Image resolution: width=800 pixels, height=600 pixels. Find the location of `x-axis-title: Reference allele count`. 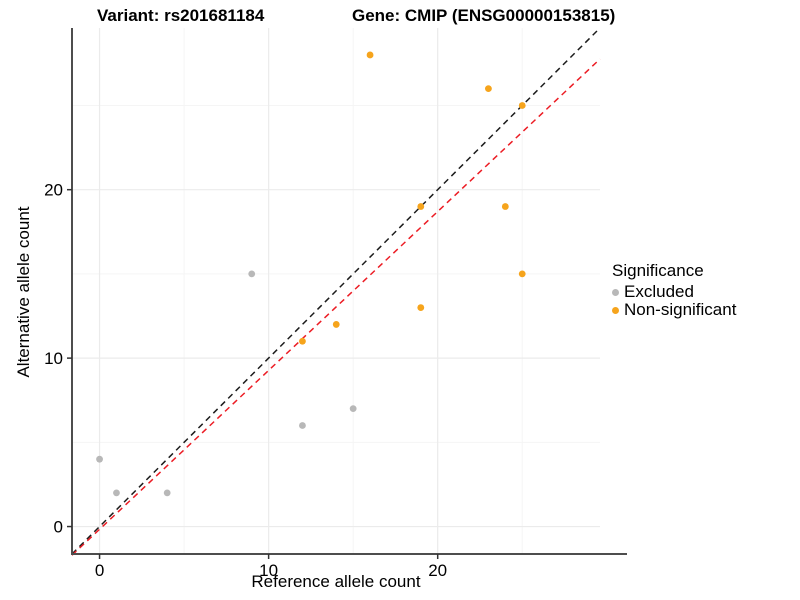

x-axis-title: Reference allele count is located at coordinates (336, 581).